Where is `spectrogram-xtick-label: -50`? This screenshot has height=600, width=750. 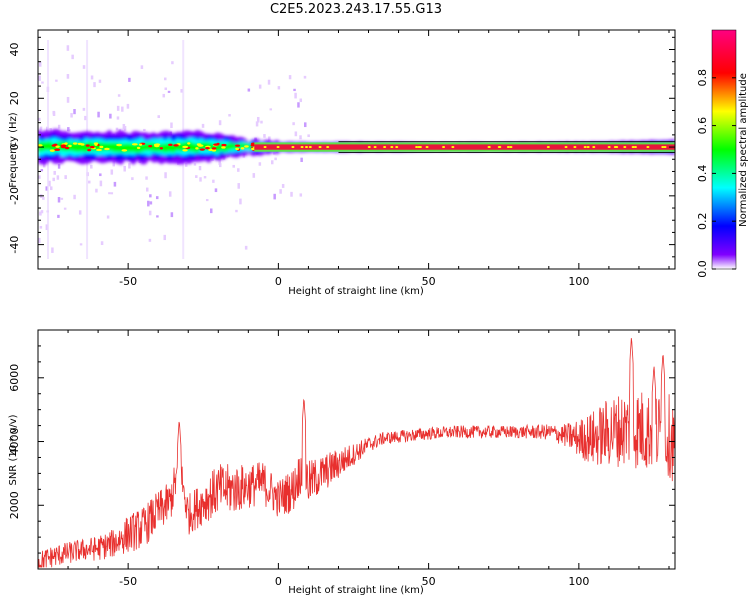 spectrogram-xtick-label: -50 is located at coordinates (128, 281).